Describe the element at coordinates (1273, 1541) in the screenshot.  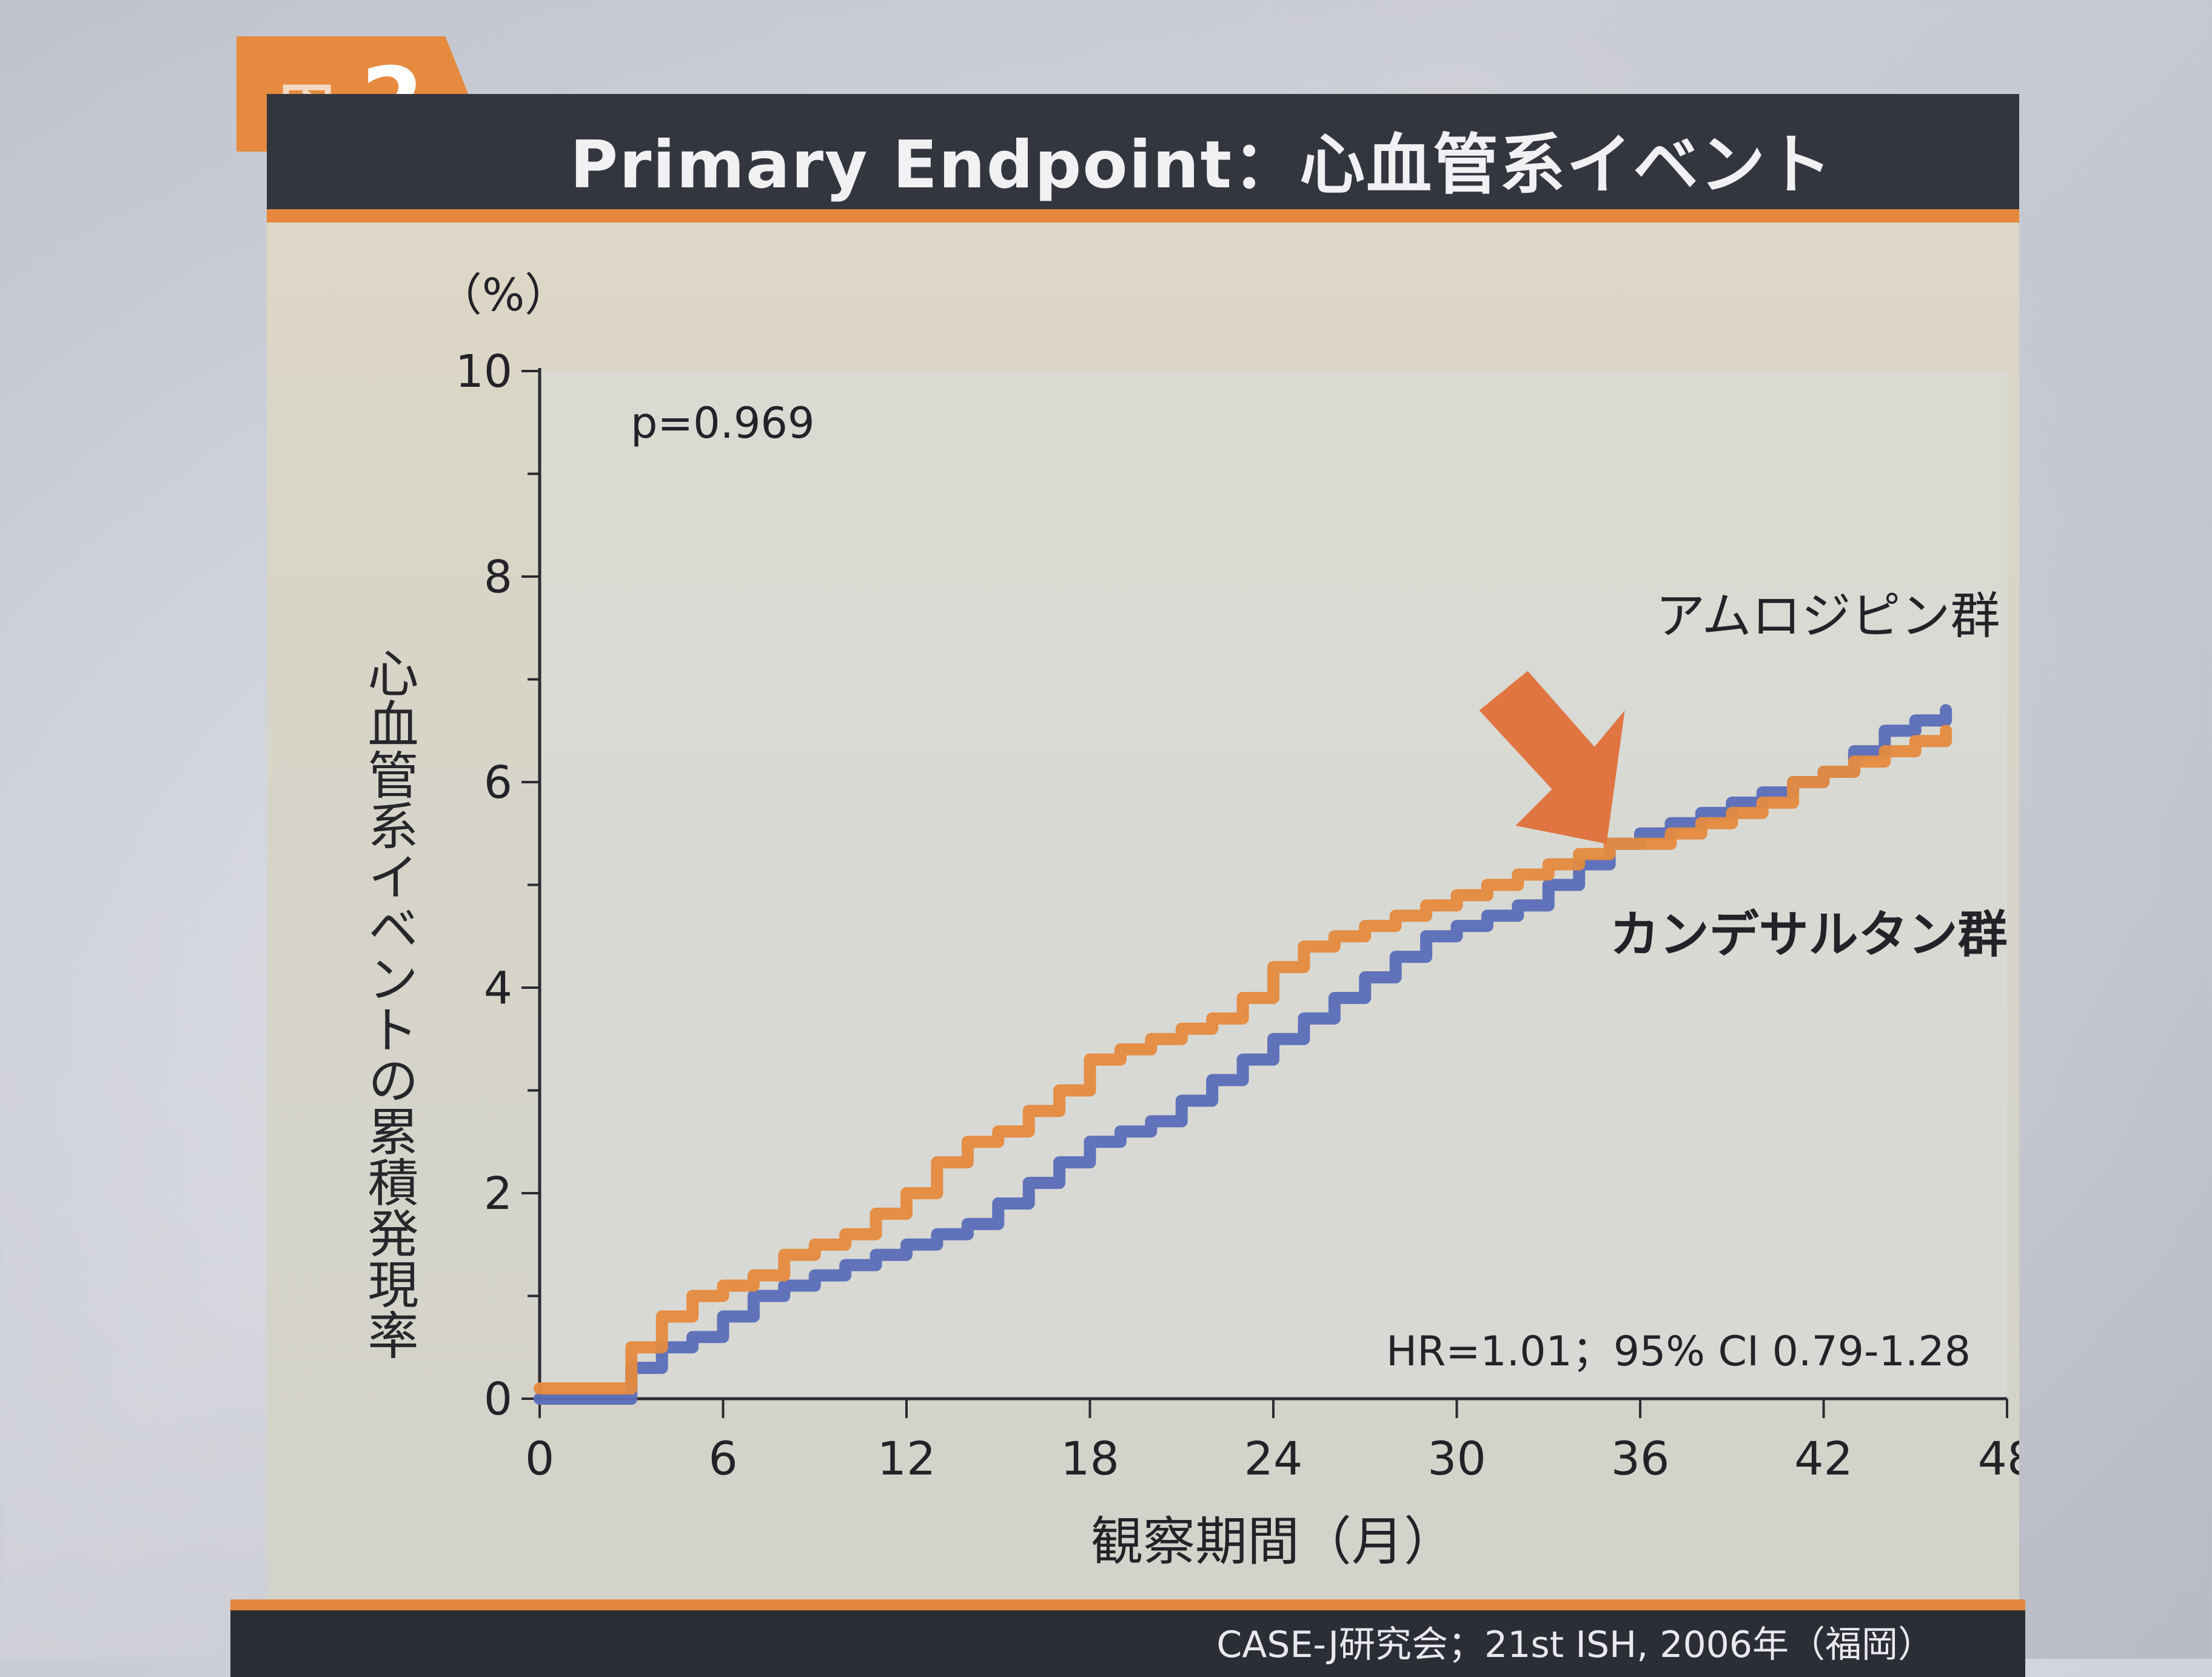
I see `x-axis-label: 観察期間（月）` at that location.